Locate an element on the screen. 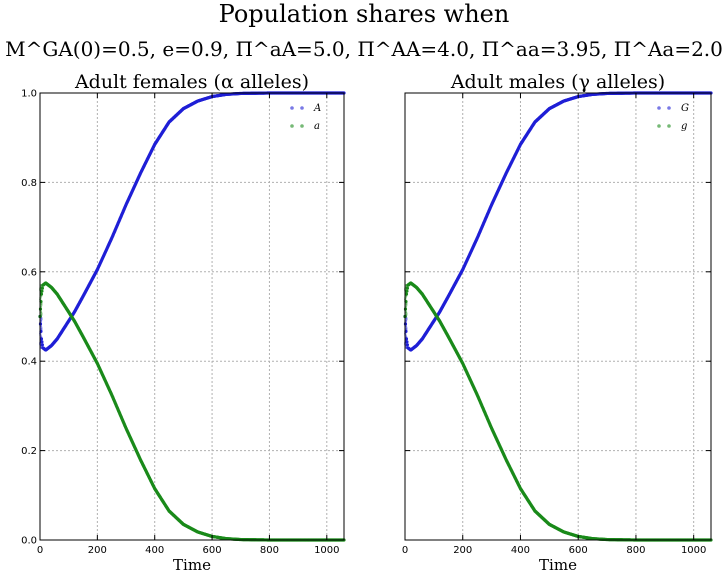 The image size is (727, 580). y-tick-label: 1.0 is located at coordinates (29, 94).